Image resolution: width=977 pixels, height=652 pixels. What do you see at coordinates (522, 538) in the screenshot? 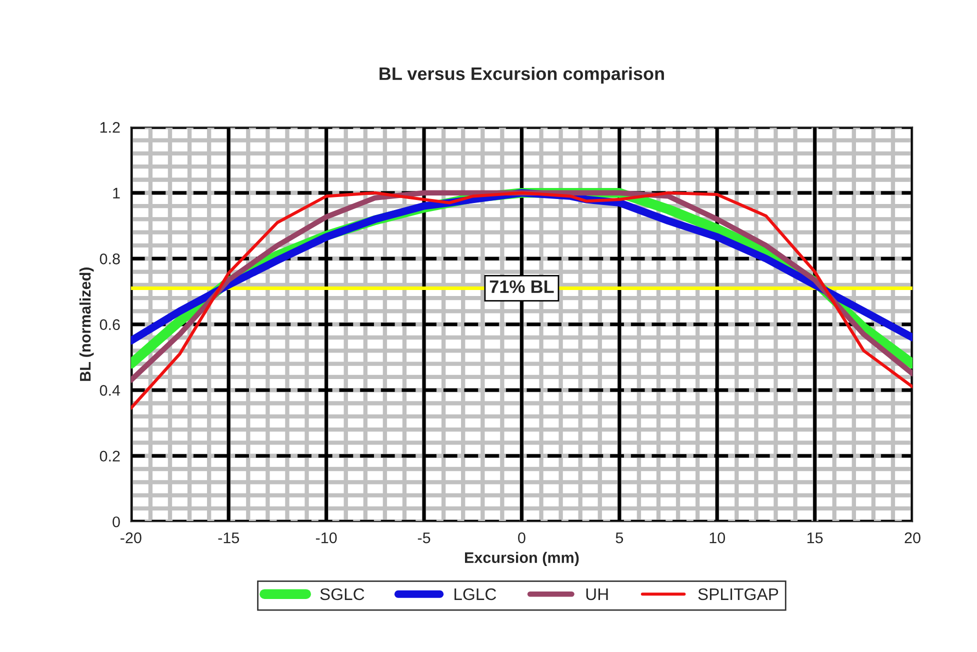
I see `x-tick-label: 0` at bounding box center [522, 538].